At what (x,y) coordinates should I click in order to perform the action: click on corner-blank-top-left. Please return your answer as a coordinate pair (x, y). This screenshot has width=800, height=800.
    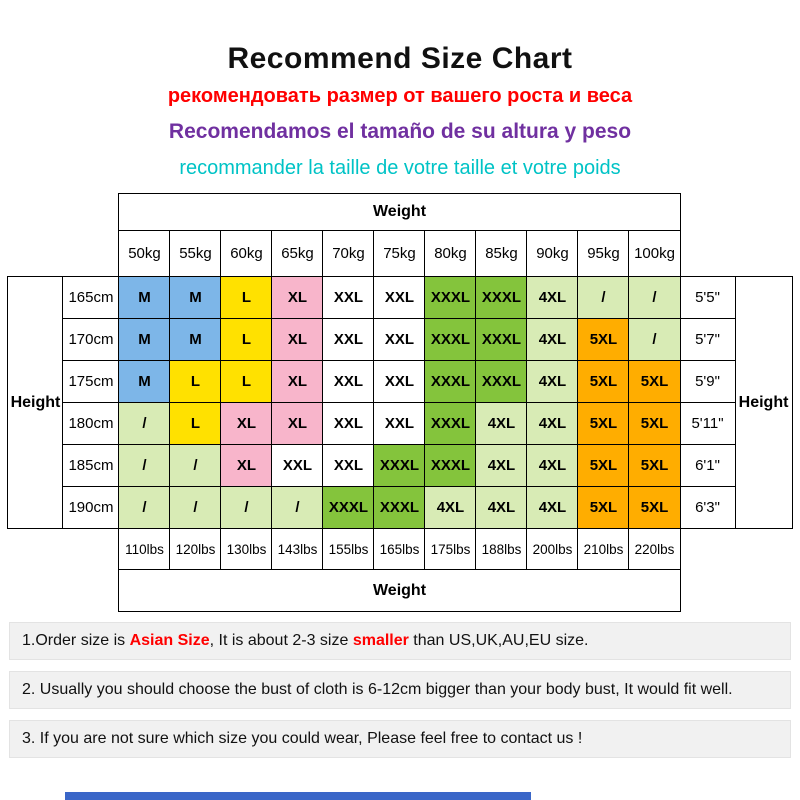
    Looking at the image, I should click on (63, 235).